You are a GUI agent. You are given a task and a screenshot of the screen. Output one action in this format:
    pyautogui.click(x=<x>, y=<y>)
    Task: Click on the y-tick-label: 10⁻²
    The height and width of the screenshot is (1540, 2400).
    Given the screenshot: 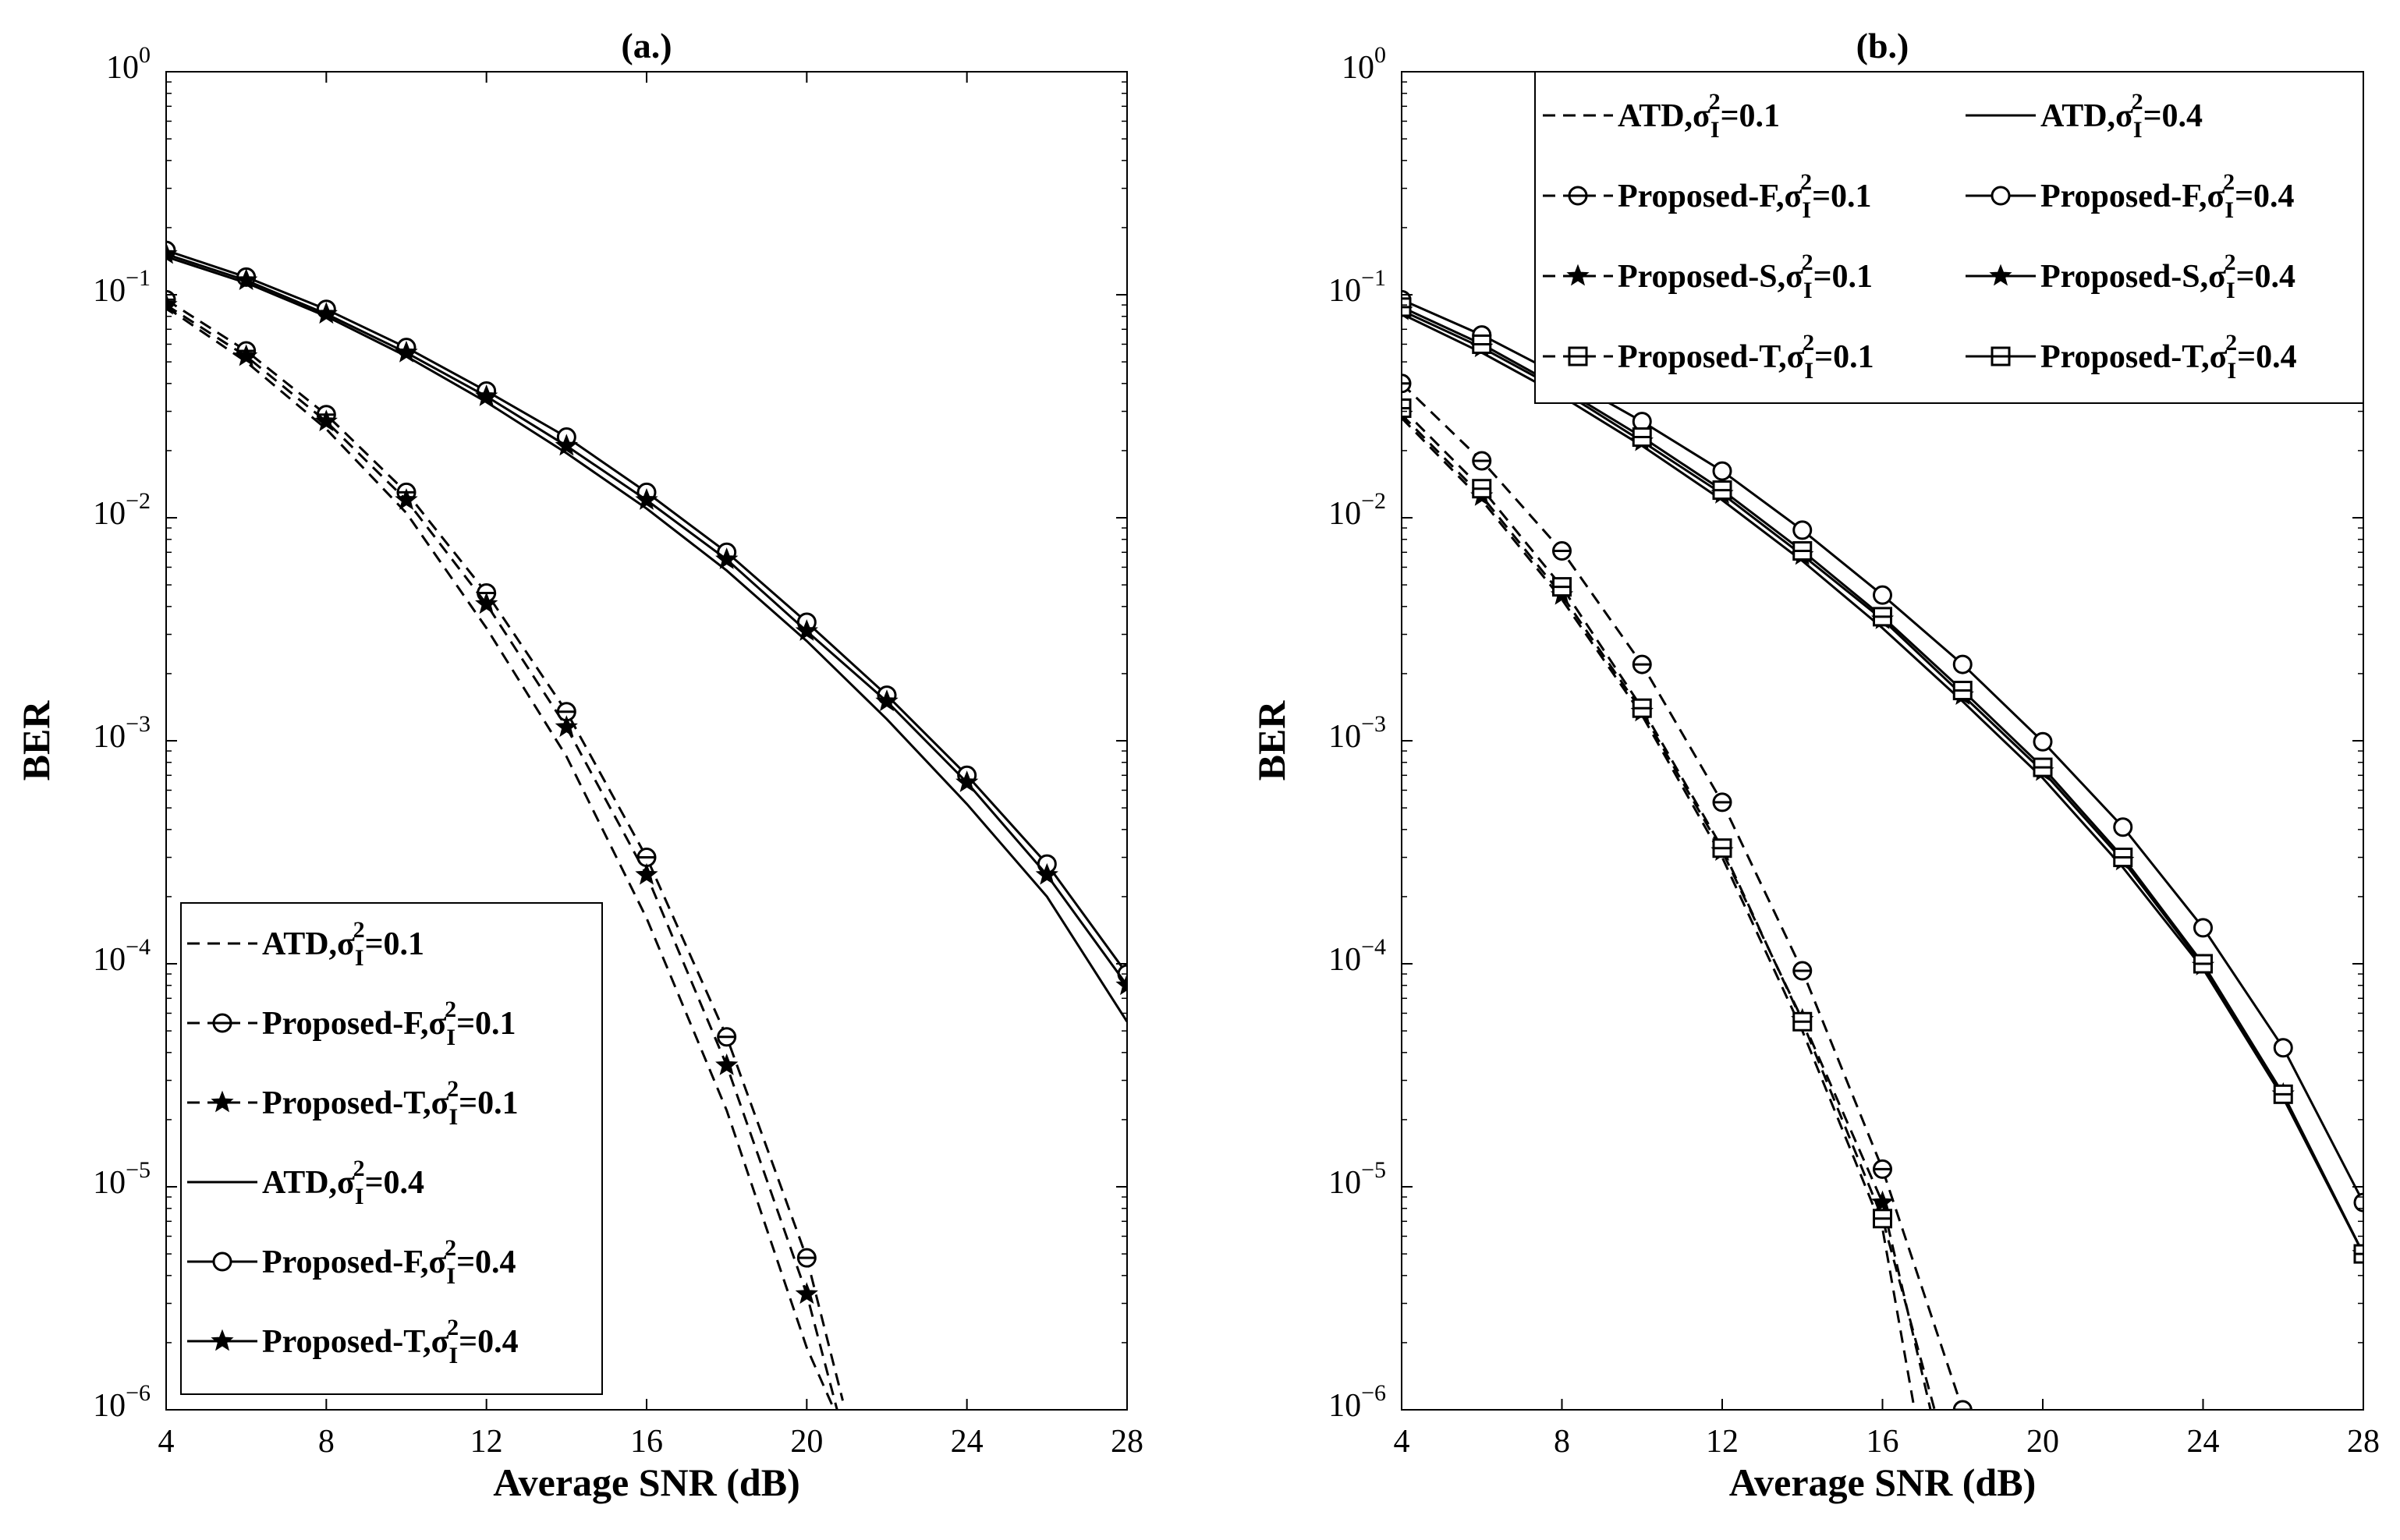 What is the action you would take?
    pyautogui.click(x=1357, y=510)
    